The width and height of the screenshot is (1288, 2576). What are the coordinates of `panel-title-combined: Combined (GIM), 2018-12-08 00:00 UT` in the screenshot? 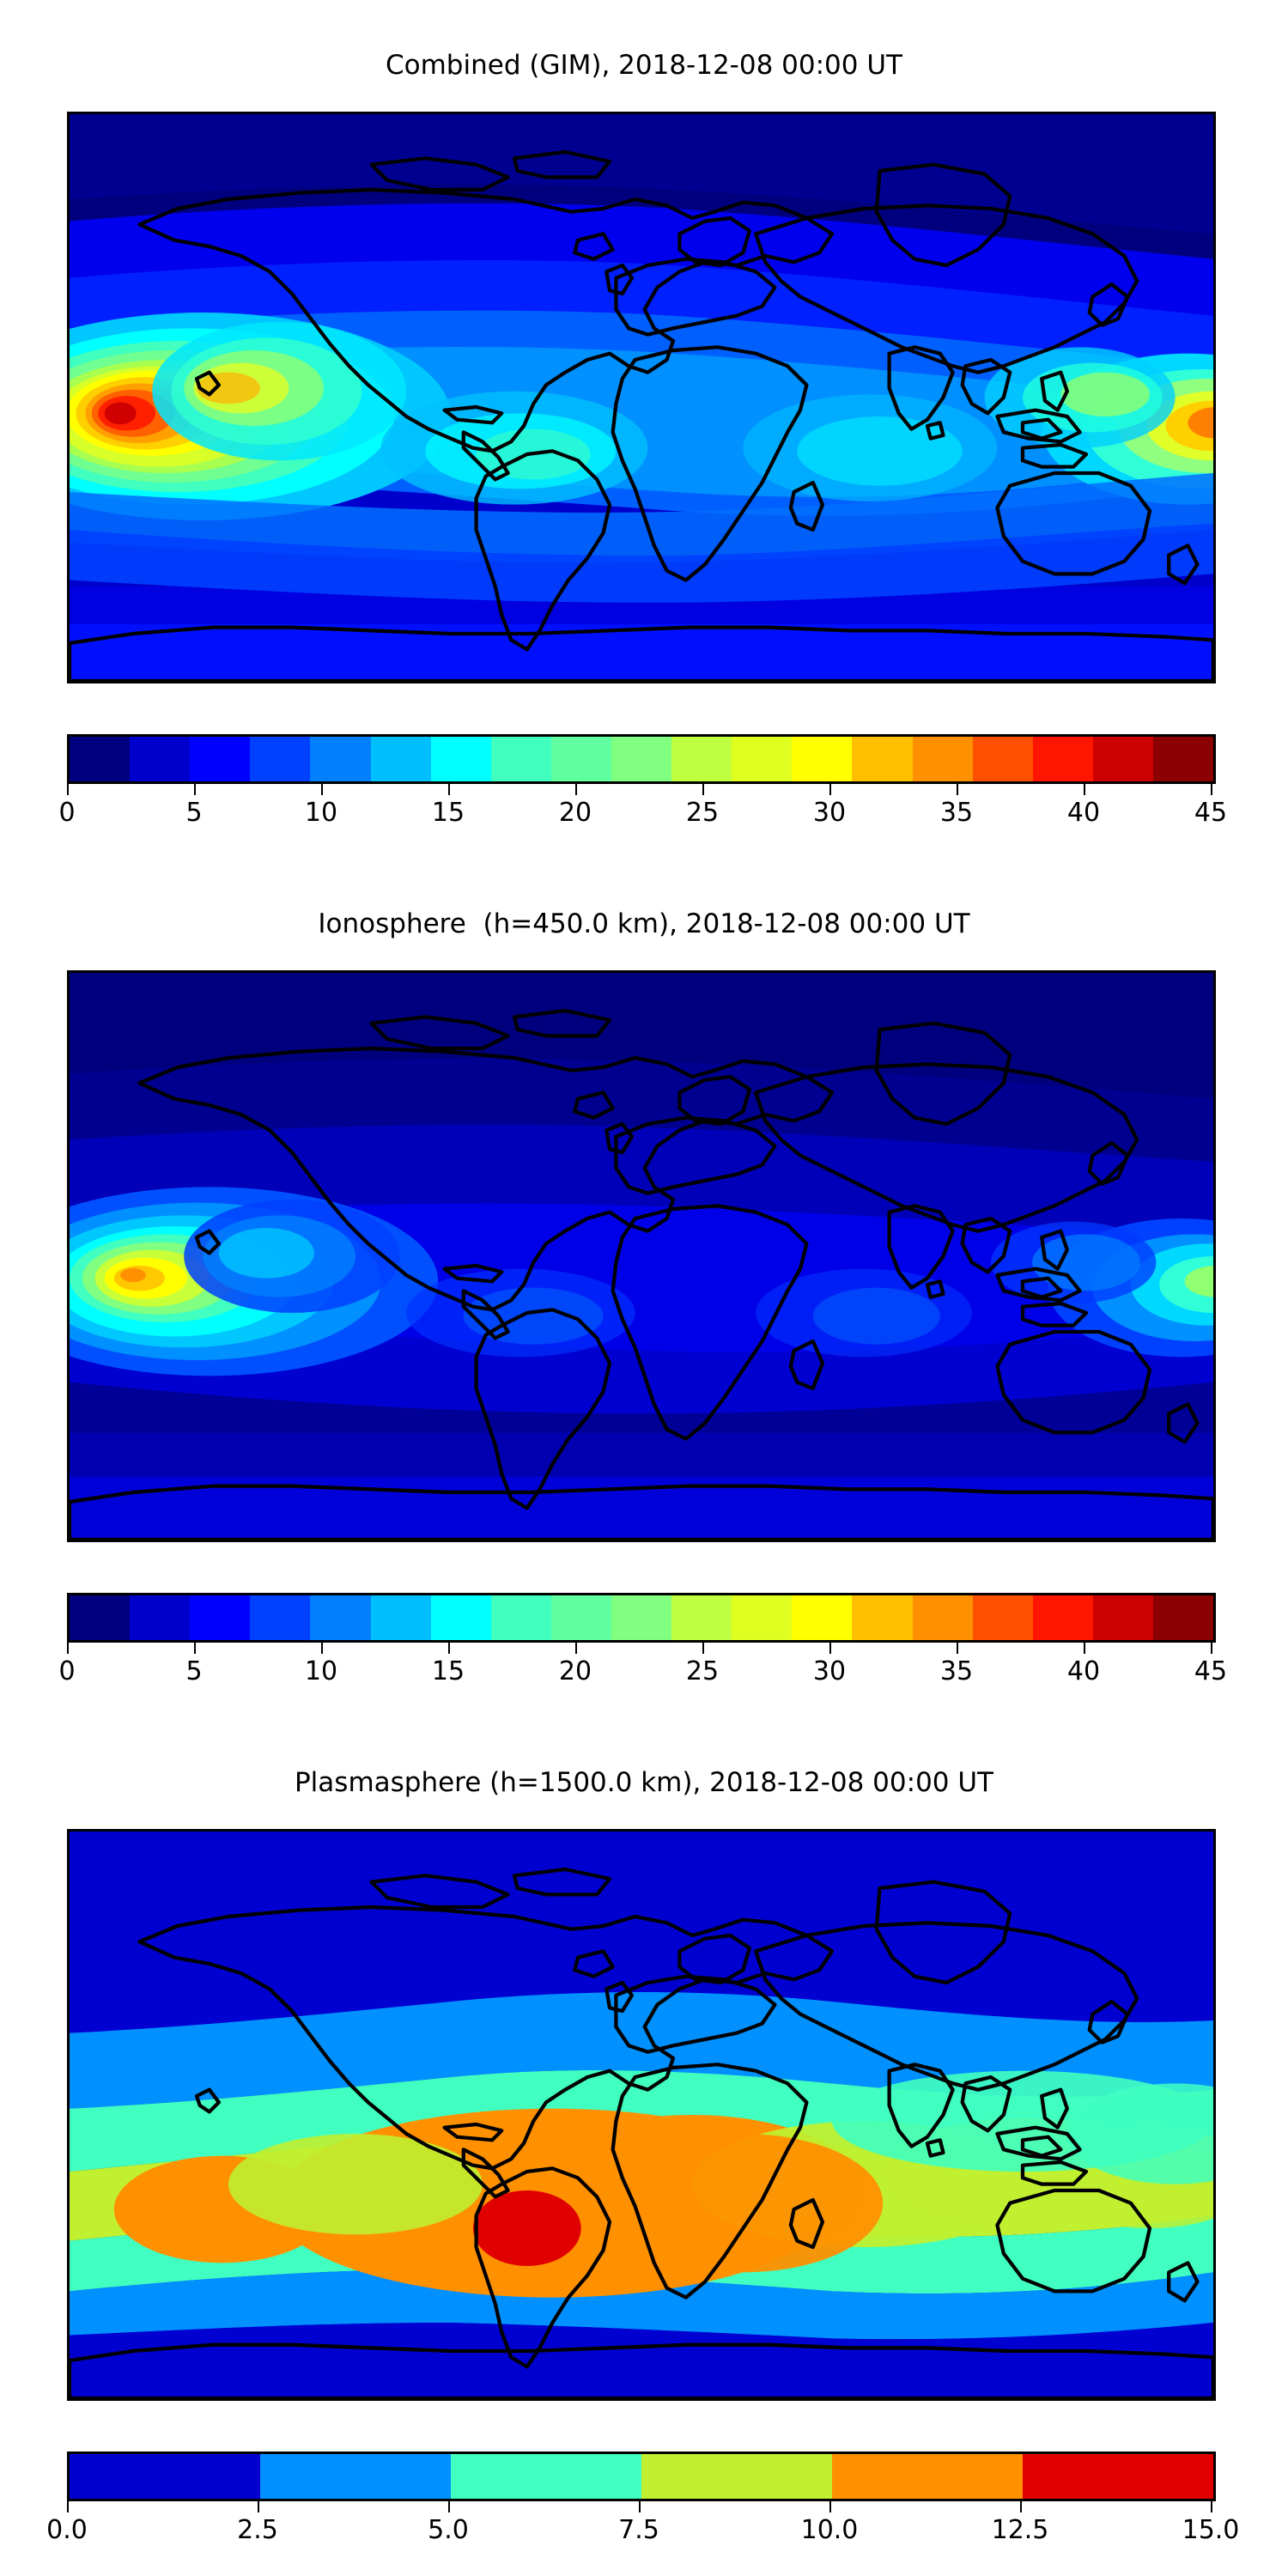 It's located at (644, 66).